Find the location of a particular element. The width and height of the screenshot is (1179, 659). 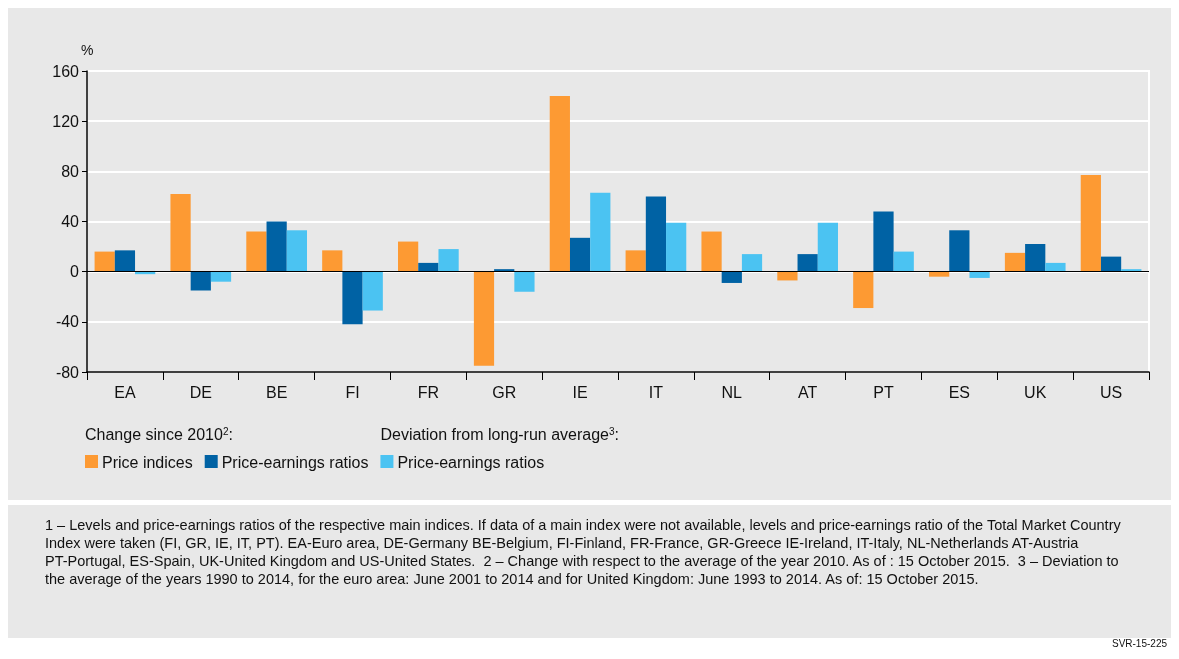

text: SVR-15-225 is located at coordinates (1139, 643).